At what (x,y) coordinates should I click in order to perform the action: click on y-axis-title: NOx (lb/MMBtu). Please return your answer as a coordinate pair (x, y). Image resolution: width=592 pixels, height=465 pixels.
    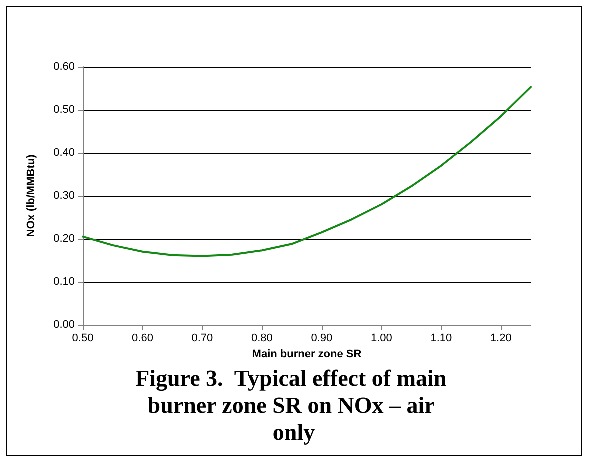
    Looking at the image, I should click on (32, 196).